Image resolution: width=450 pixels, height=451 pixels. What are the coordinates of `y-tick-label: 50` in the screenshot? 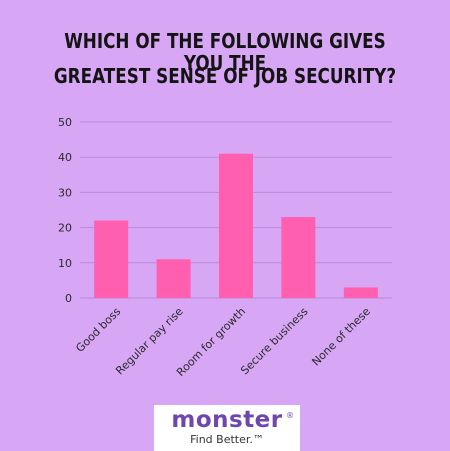 It's located at (65, 122).